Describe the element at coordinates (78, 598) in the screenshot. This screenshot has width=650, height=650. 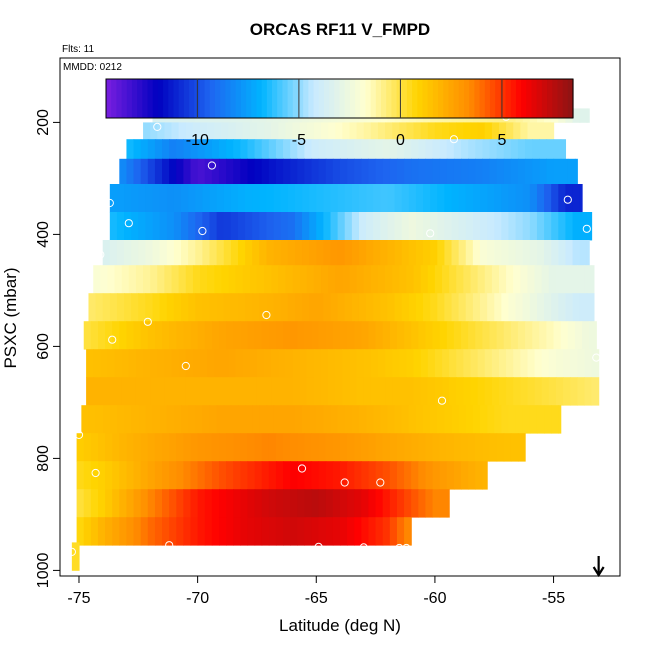
I see `x-tick-label: -75` at that location.